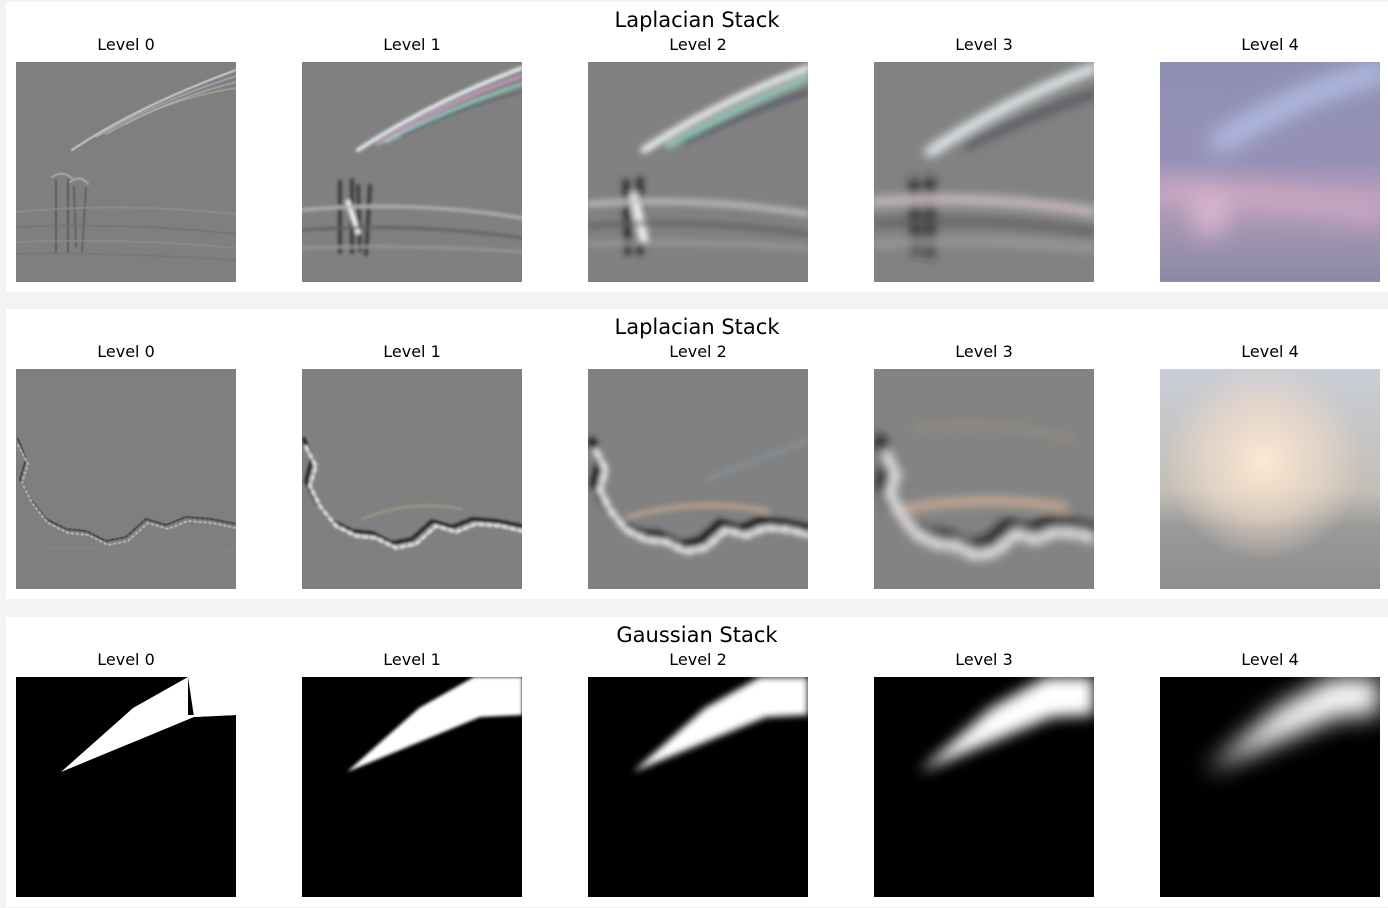  Describe the element at coordinates (984, 787) in the screenshot. I see `gaussian-level-3-image` at that location.